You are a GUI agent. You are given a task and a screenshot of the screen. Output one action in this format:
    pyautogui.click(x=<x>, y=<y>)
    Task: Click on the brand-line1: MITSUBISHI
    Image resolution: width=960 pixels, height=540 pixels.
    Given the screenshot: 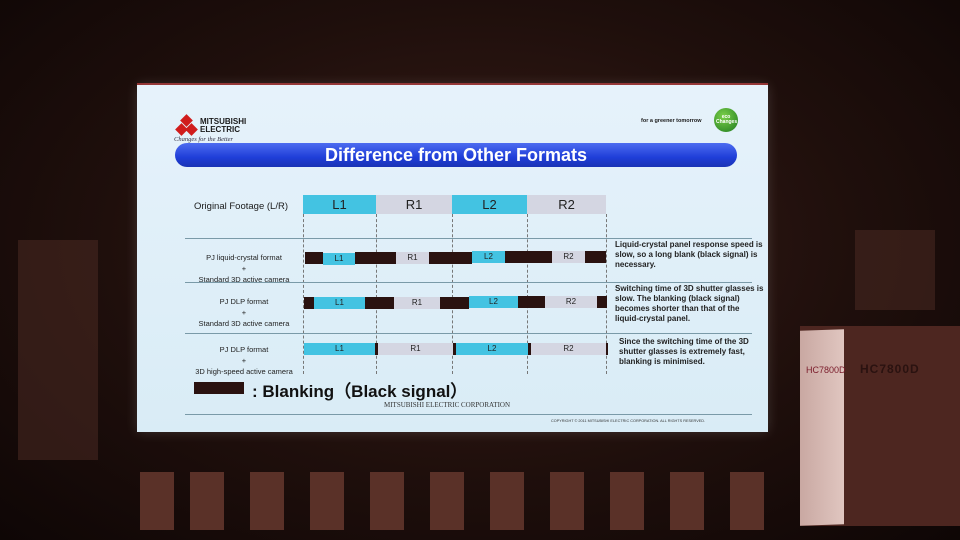 What is the action you would take?
    pyautogui.click(x=223, y=121)
    